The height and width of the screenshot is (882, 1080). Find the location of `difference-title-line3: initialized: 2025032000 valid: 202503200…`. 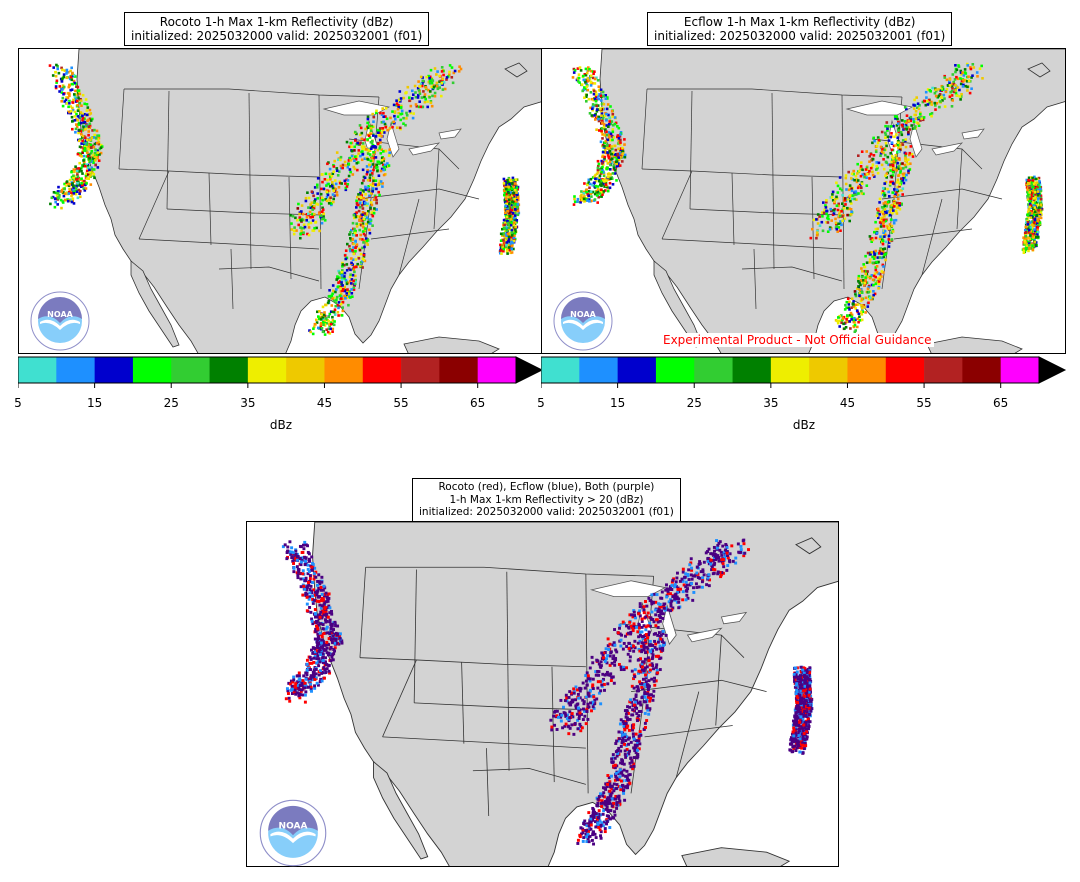

difference-title-line3: initialized: 2025032000 valid: 202503200… is located at coordinates (546, 512).